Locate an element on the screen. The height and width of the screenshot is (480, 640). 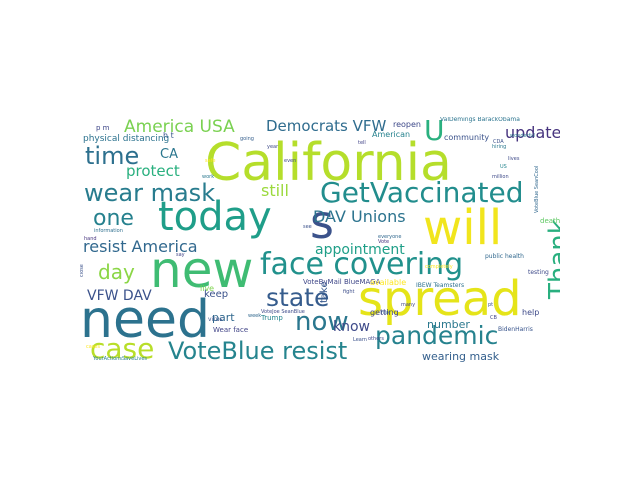
word-wonderful: wonderful is located at coordinates (522, 136).